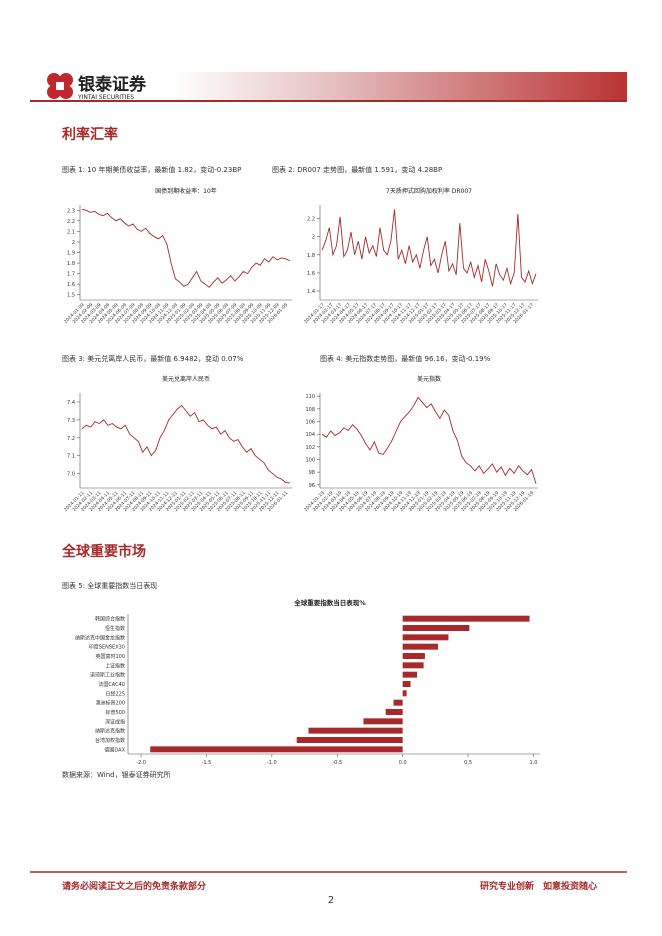  I want to click on section-title: 利率汇率, so click(90, 134).